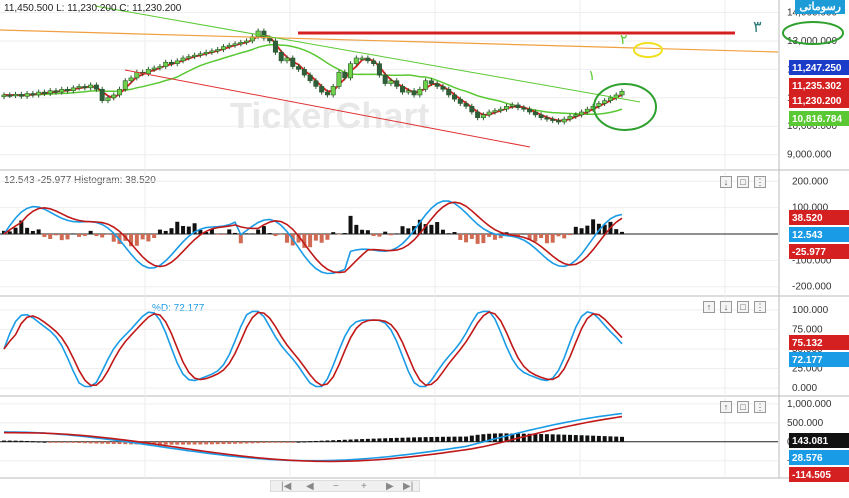  What do you see at coordinates (807, 458) in the screenshot?
I see `osc-badge-1: 28.576` at bounding box center [807, 458].